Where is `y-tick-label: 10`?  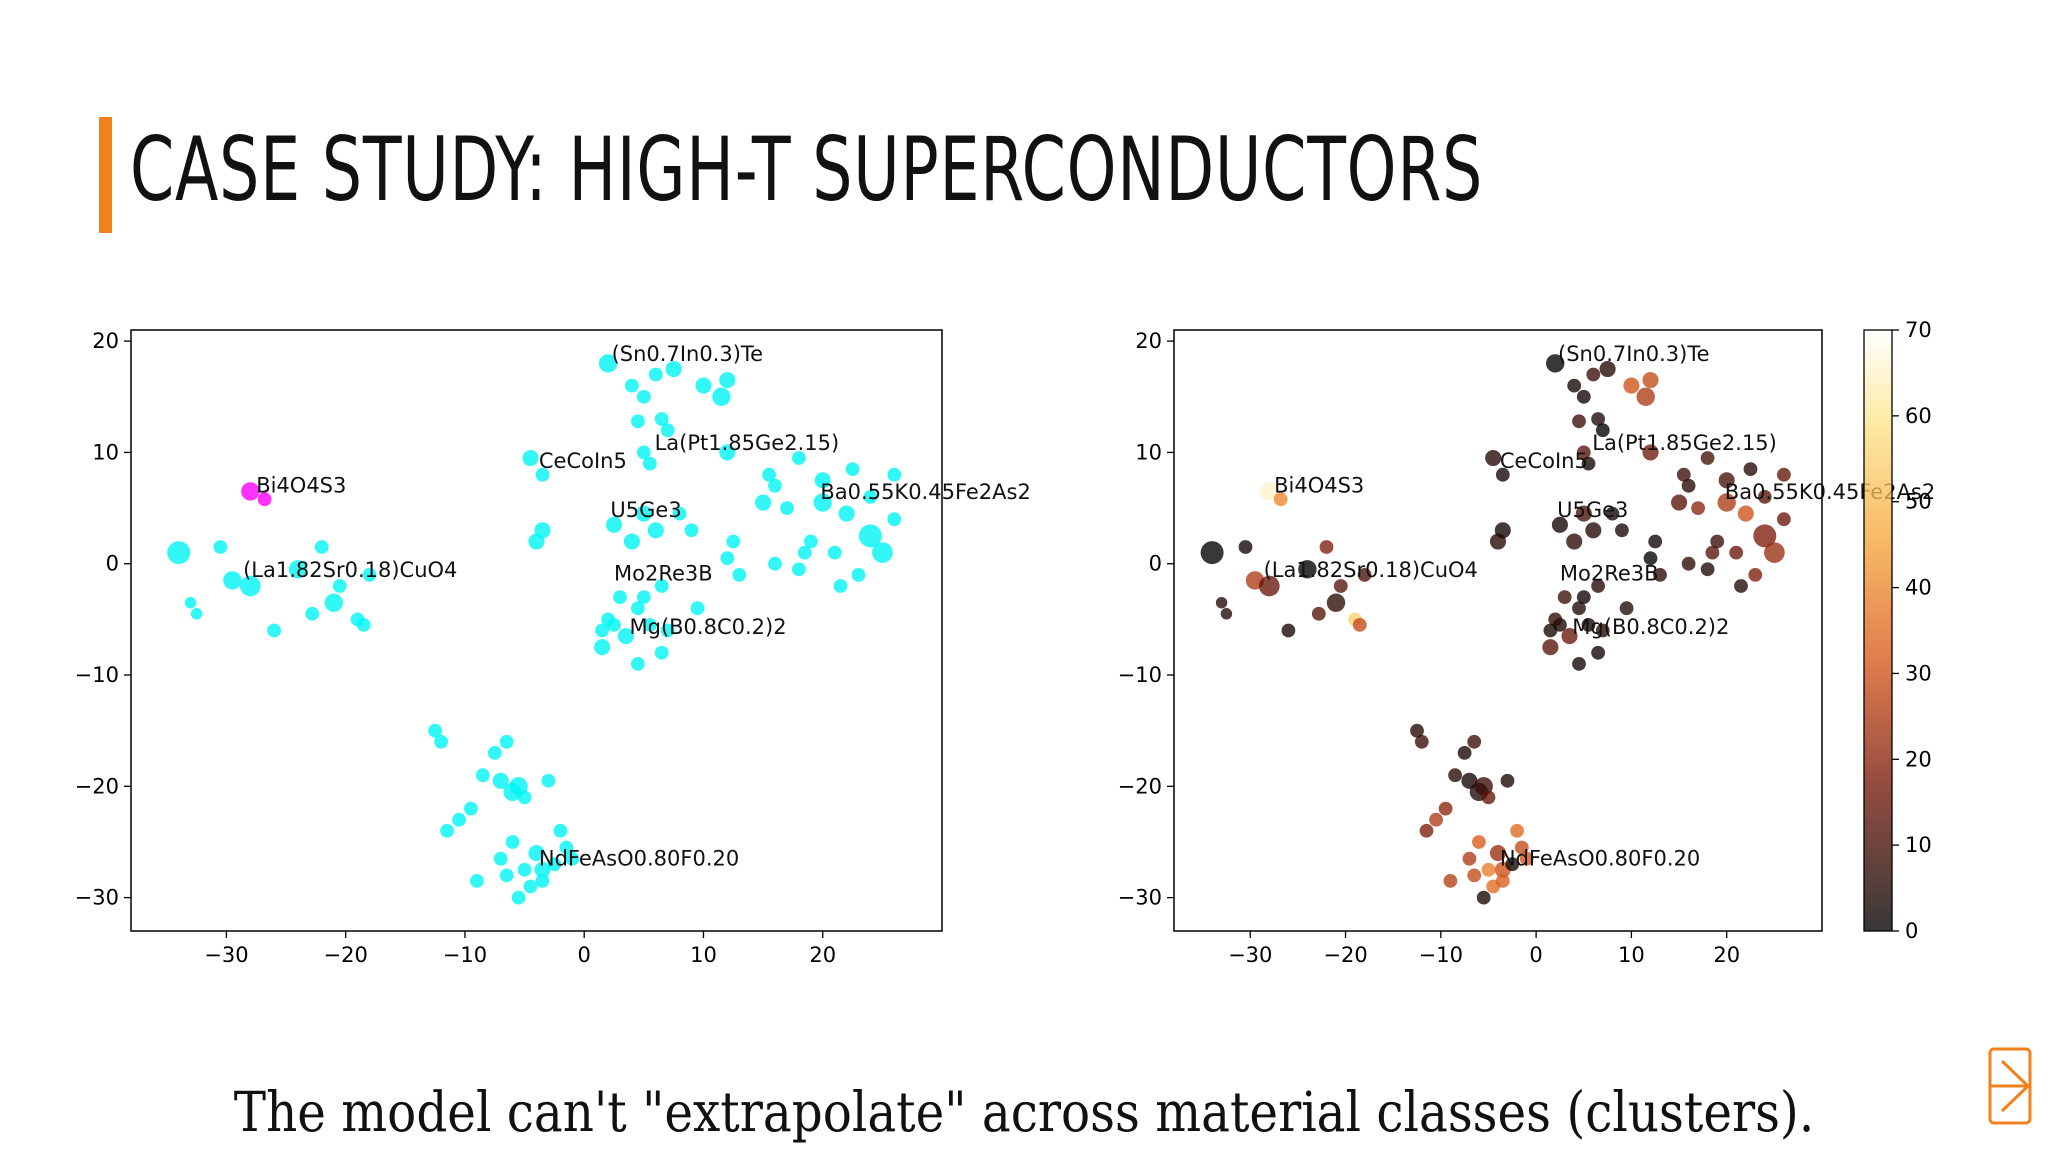
y-tick-label: 10 is located at coordinates (105, 452).